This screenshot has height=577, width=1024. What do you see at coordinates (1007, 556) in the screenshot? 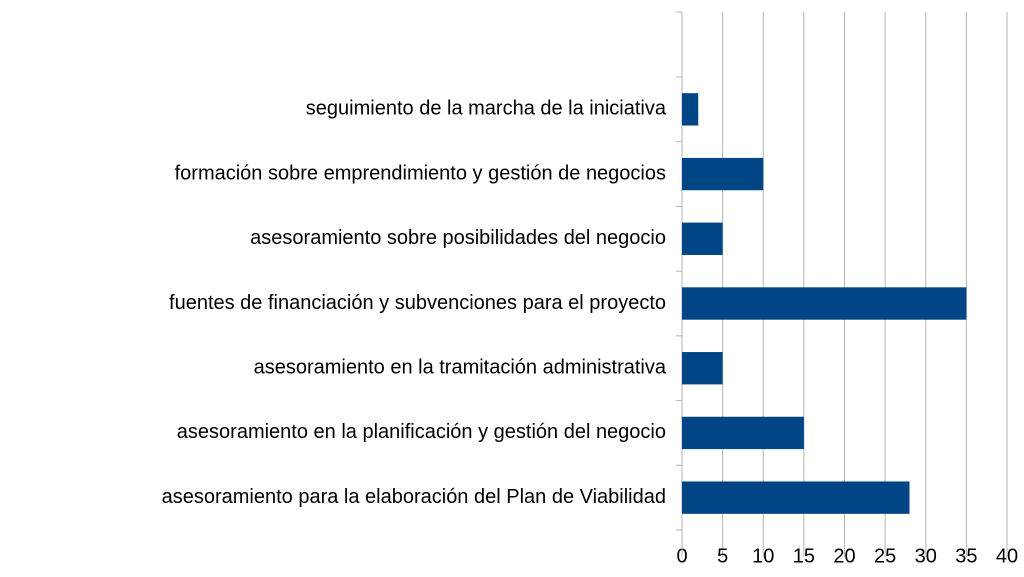
I see `x-tick-label: 40` at bounding box center [1007, 556].